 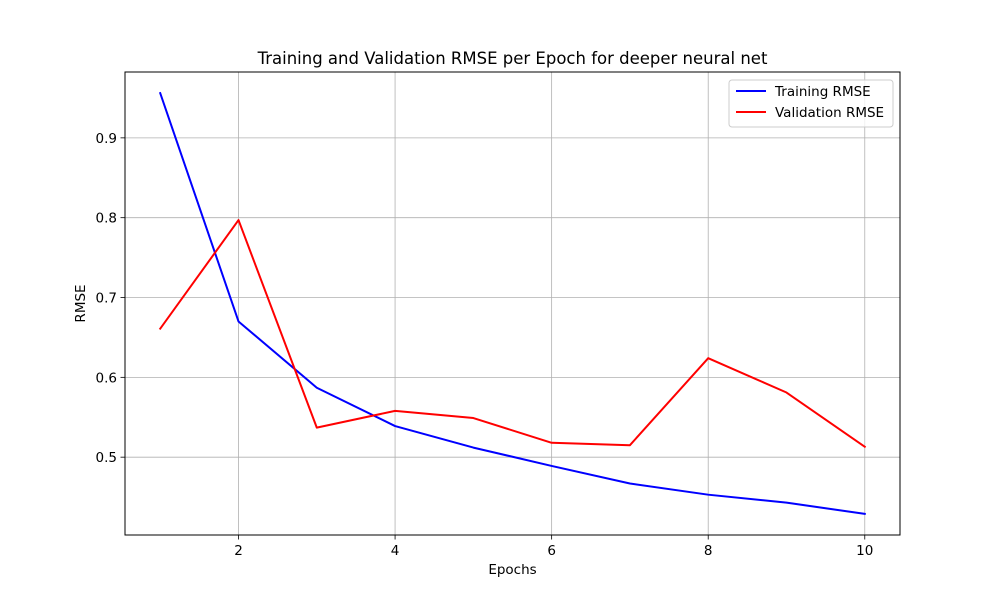 I want to click on legend: Training RMSE Validation RMSE, so click(x=811, y=103).